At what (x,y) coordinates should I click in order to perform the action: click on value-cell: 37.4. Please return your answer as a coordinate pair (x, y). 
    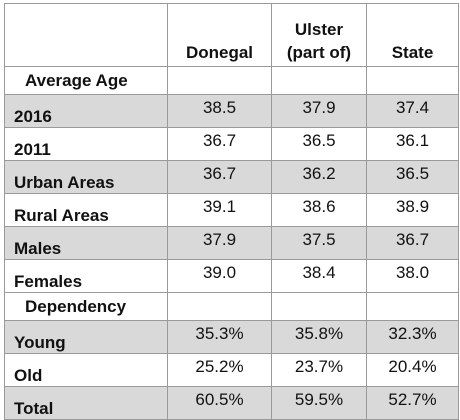
    Looking at the image, I should click on (412, 111).